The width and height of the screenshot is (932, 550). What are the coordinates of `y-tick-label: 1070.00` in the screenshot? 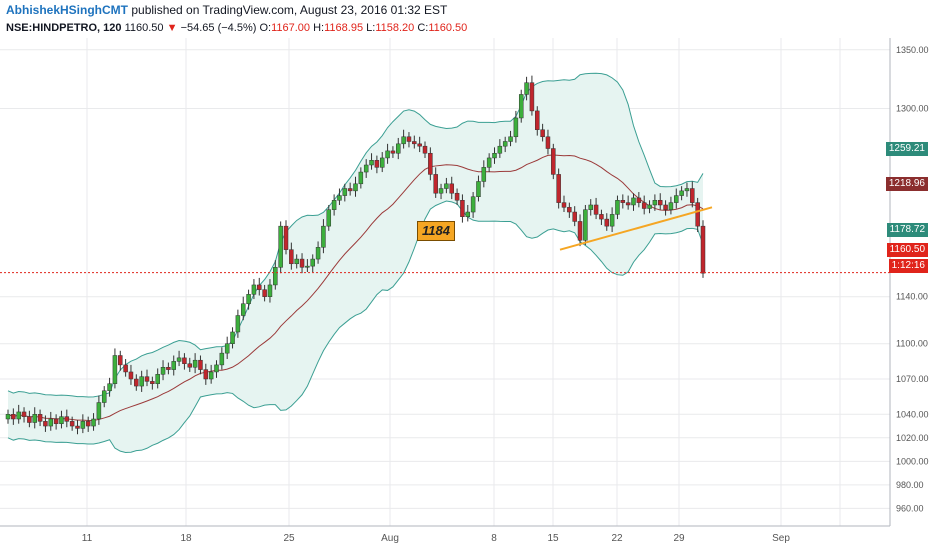 It's located at (912, 379).